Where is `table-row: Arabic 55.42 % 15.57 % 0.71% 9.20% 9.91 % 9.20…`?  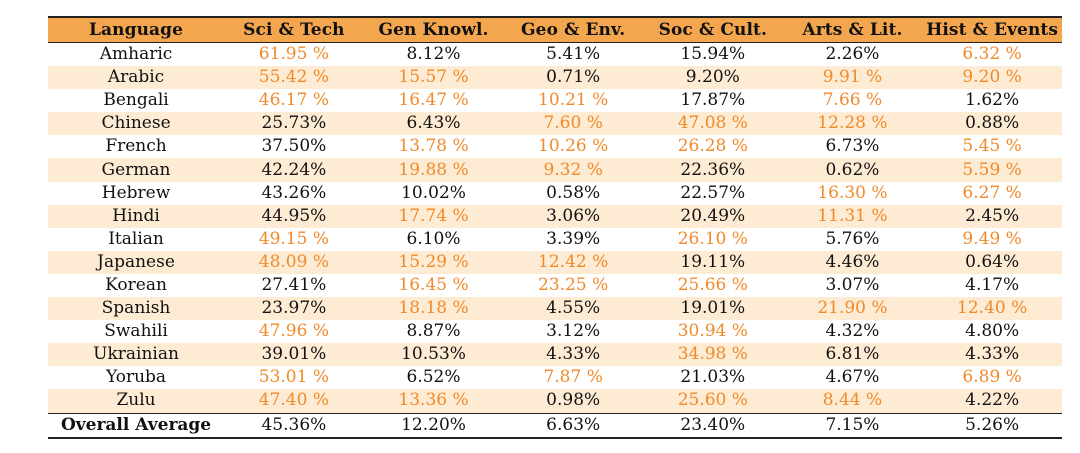
table-row: Arabic 55.42 % 15.57 % 0.71% 9.20% 9.91 % 9.20… is located at coordinates (555, 78).